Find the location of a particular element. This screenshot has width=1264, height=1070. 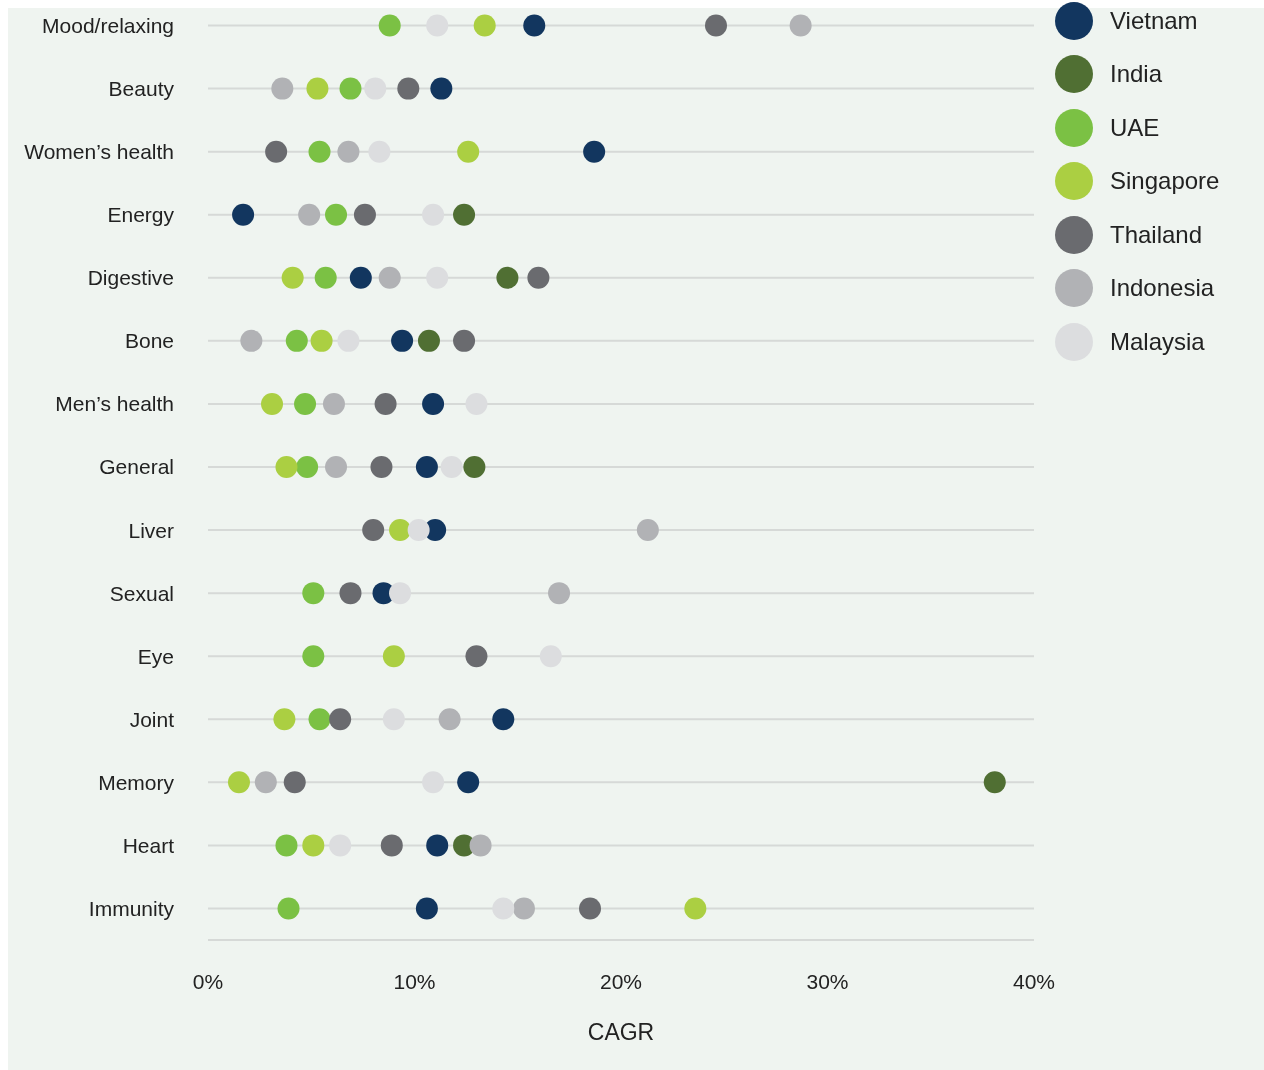

y-tick-label: Energy is located at coordinates (141, 215).